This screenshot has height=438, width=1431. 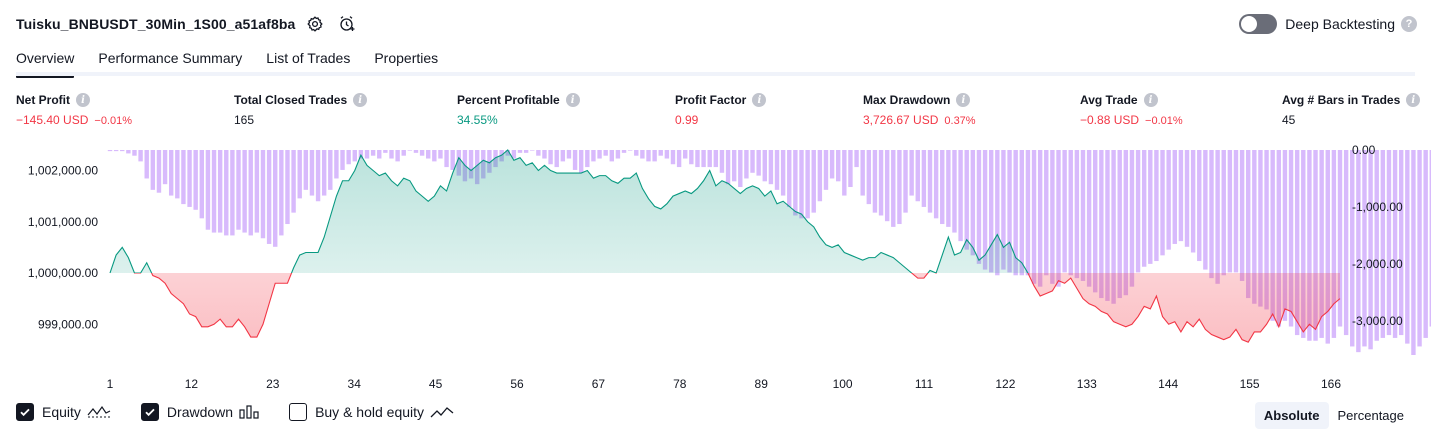 What do you see at coordinates (1258, 24) in the screenshot?
I see `deep-backtesting-toggle` at bounding box center [1258, 24].